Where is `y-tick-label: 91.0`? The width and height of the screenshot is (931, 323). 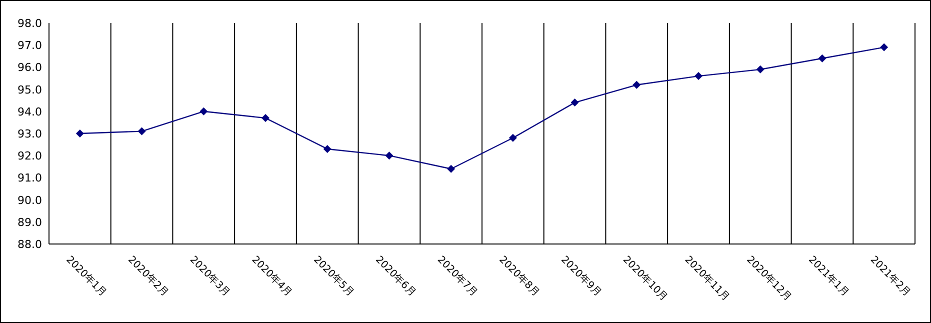
y-tick-label: 91.0 is located at coordinates (30, 178).